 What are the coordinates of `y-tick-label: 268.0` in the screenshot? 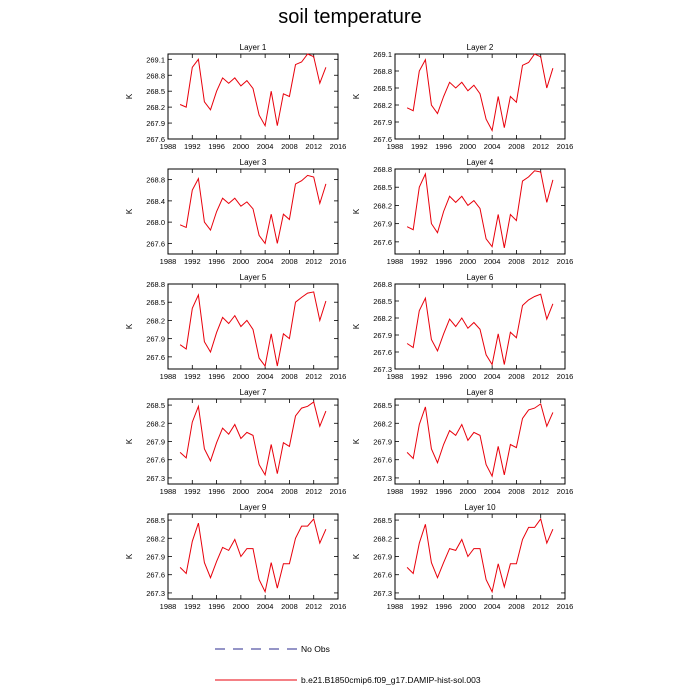 It's located at (155, 222).